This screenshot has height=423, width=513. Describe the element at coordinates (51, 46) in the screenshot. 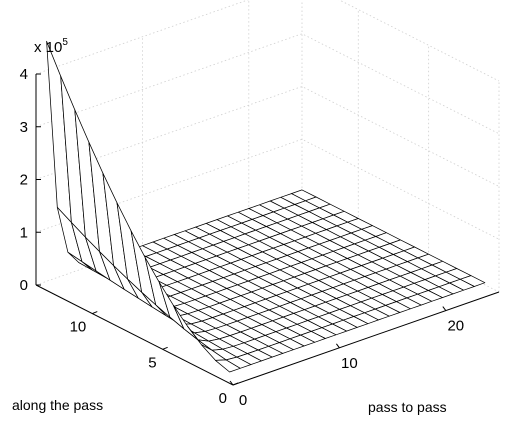

I see `z-scale-label: x 105` at that location.